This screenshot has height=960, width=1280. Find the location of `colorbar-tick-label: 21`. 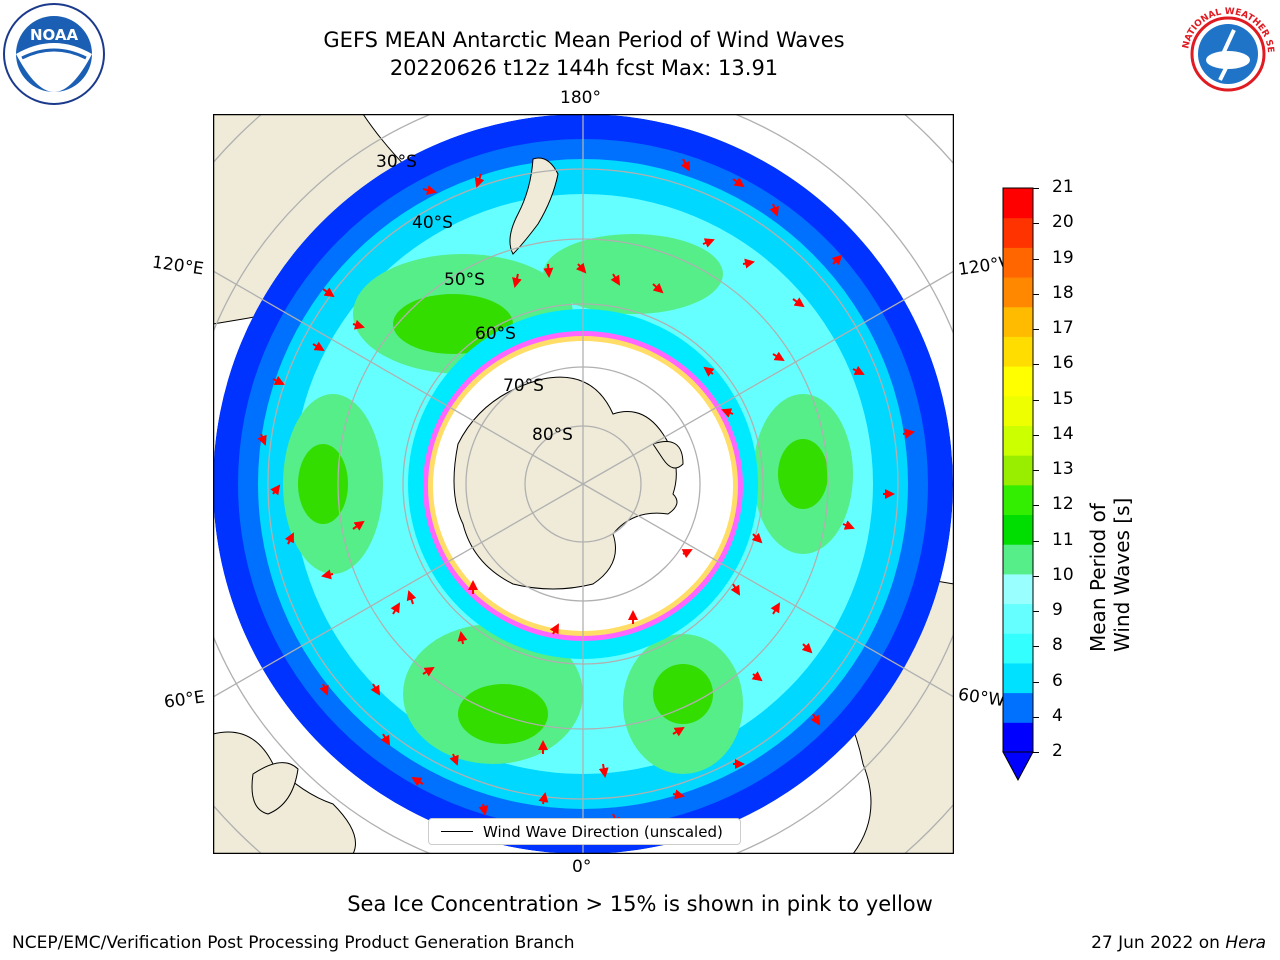

colorbar-tick-label: 21 is located at coordinates (1063, 187).